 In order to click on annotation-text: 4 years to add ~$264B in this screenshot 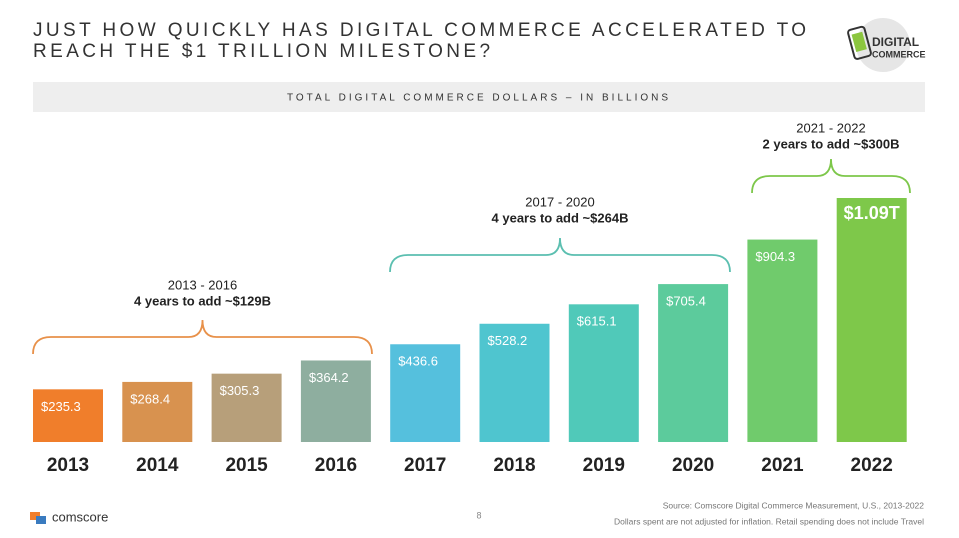, I will do `click(560, 217)`.